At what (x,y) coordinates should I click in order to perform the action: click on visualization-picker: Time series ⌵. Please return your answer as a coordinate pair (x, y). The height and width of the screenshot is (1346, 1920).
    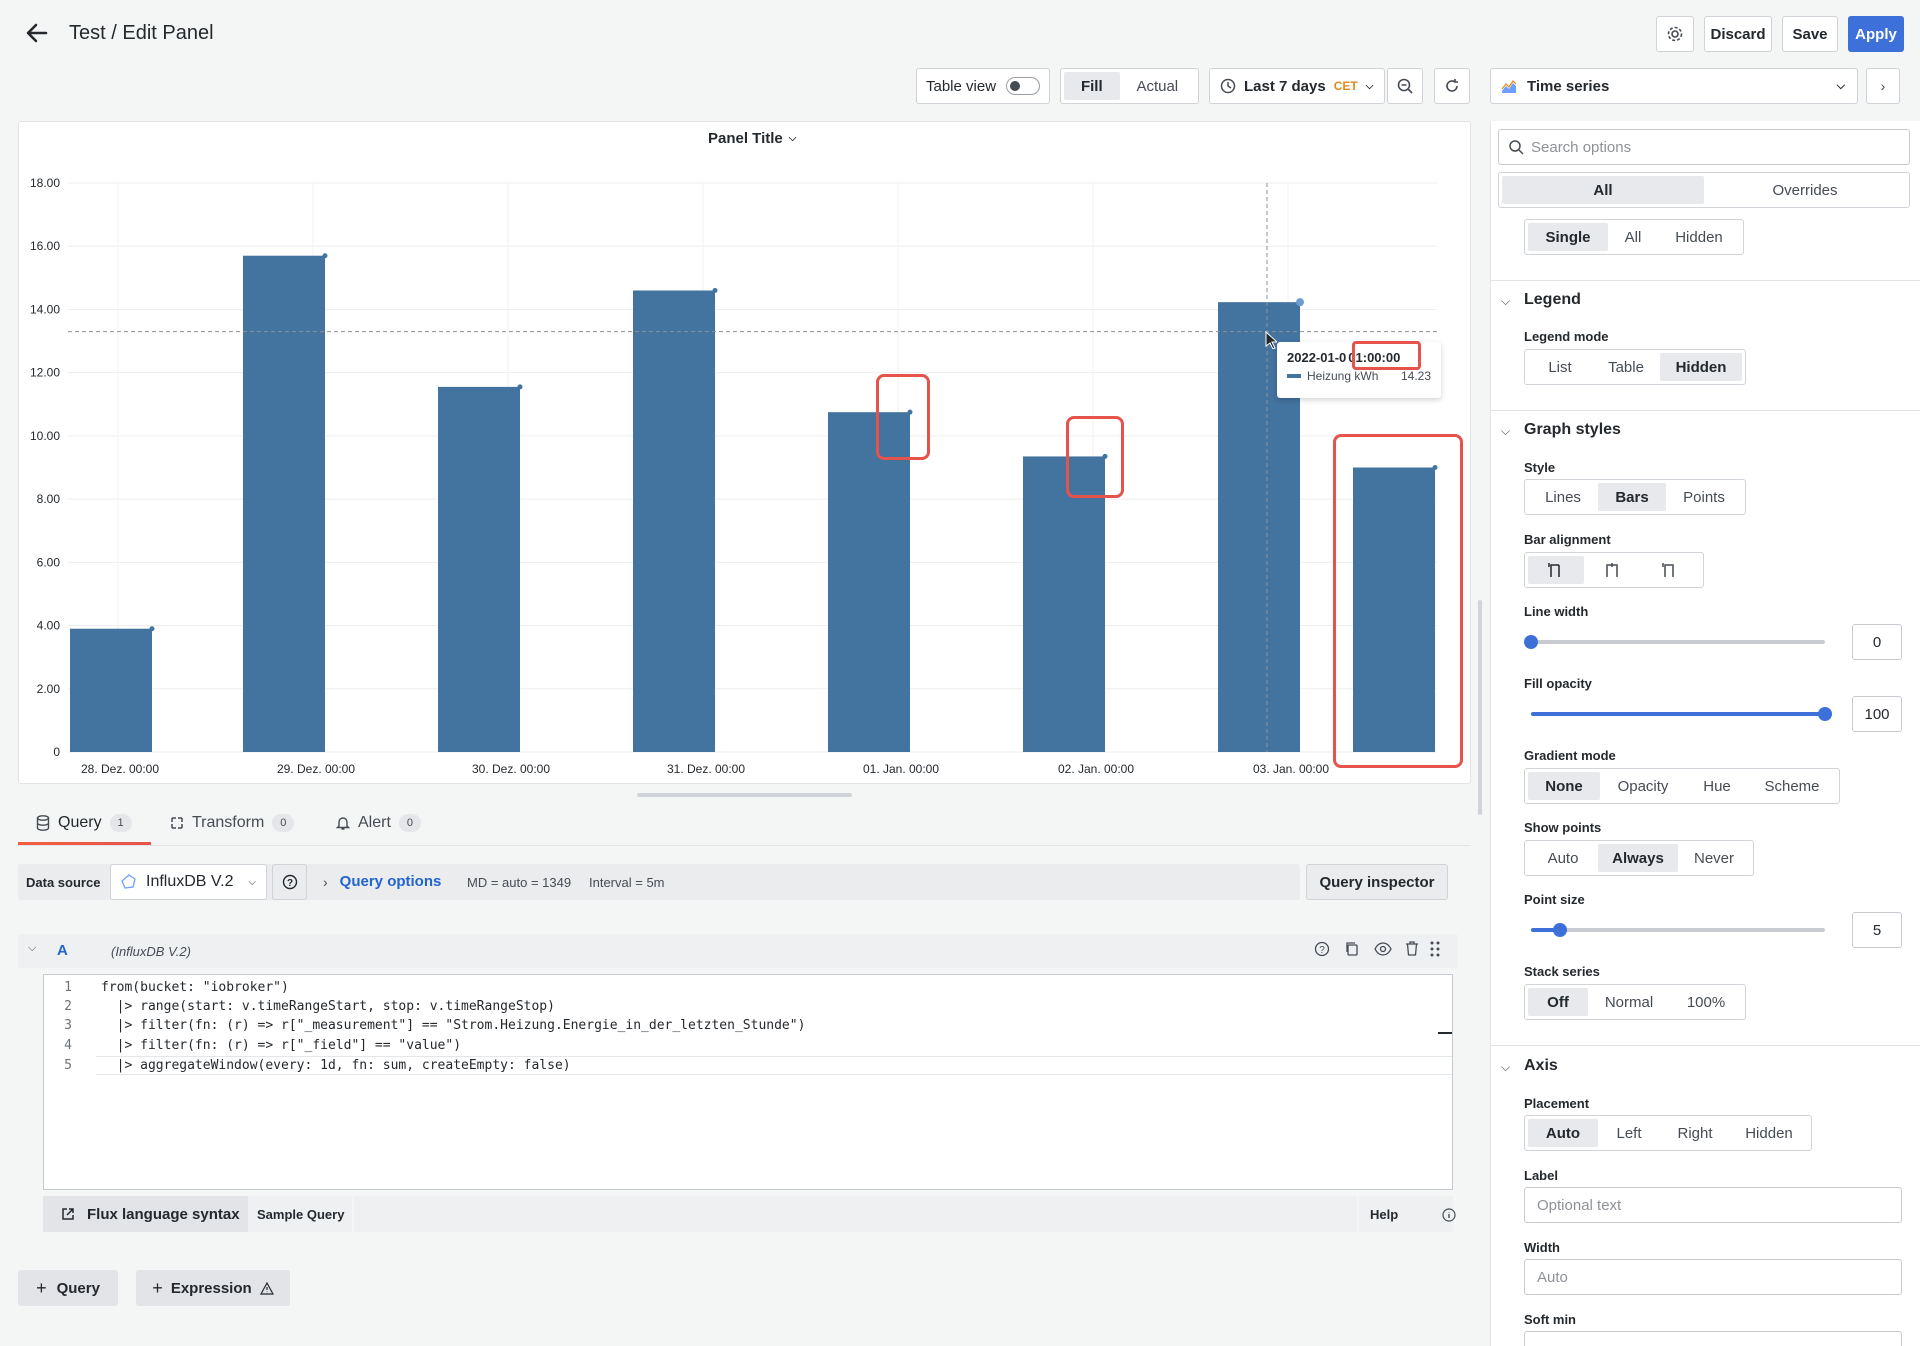
    Looking at the image, I should click on (1674, 86).